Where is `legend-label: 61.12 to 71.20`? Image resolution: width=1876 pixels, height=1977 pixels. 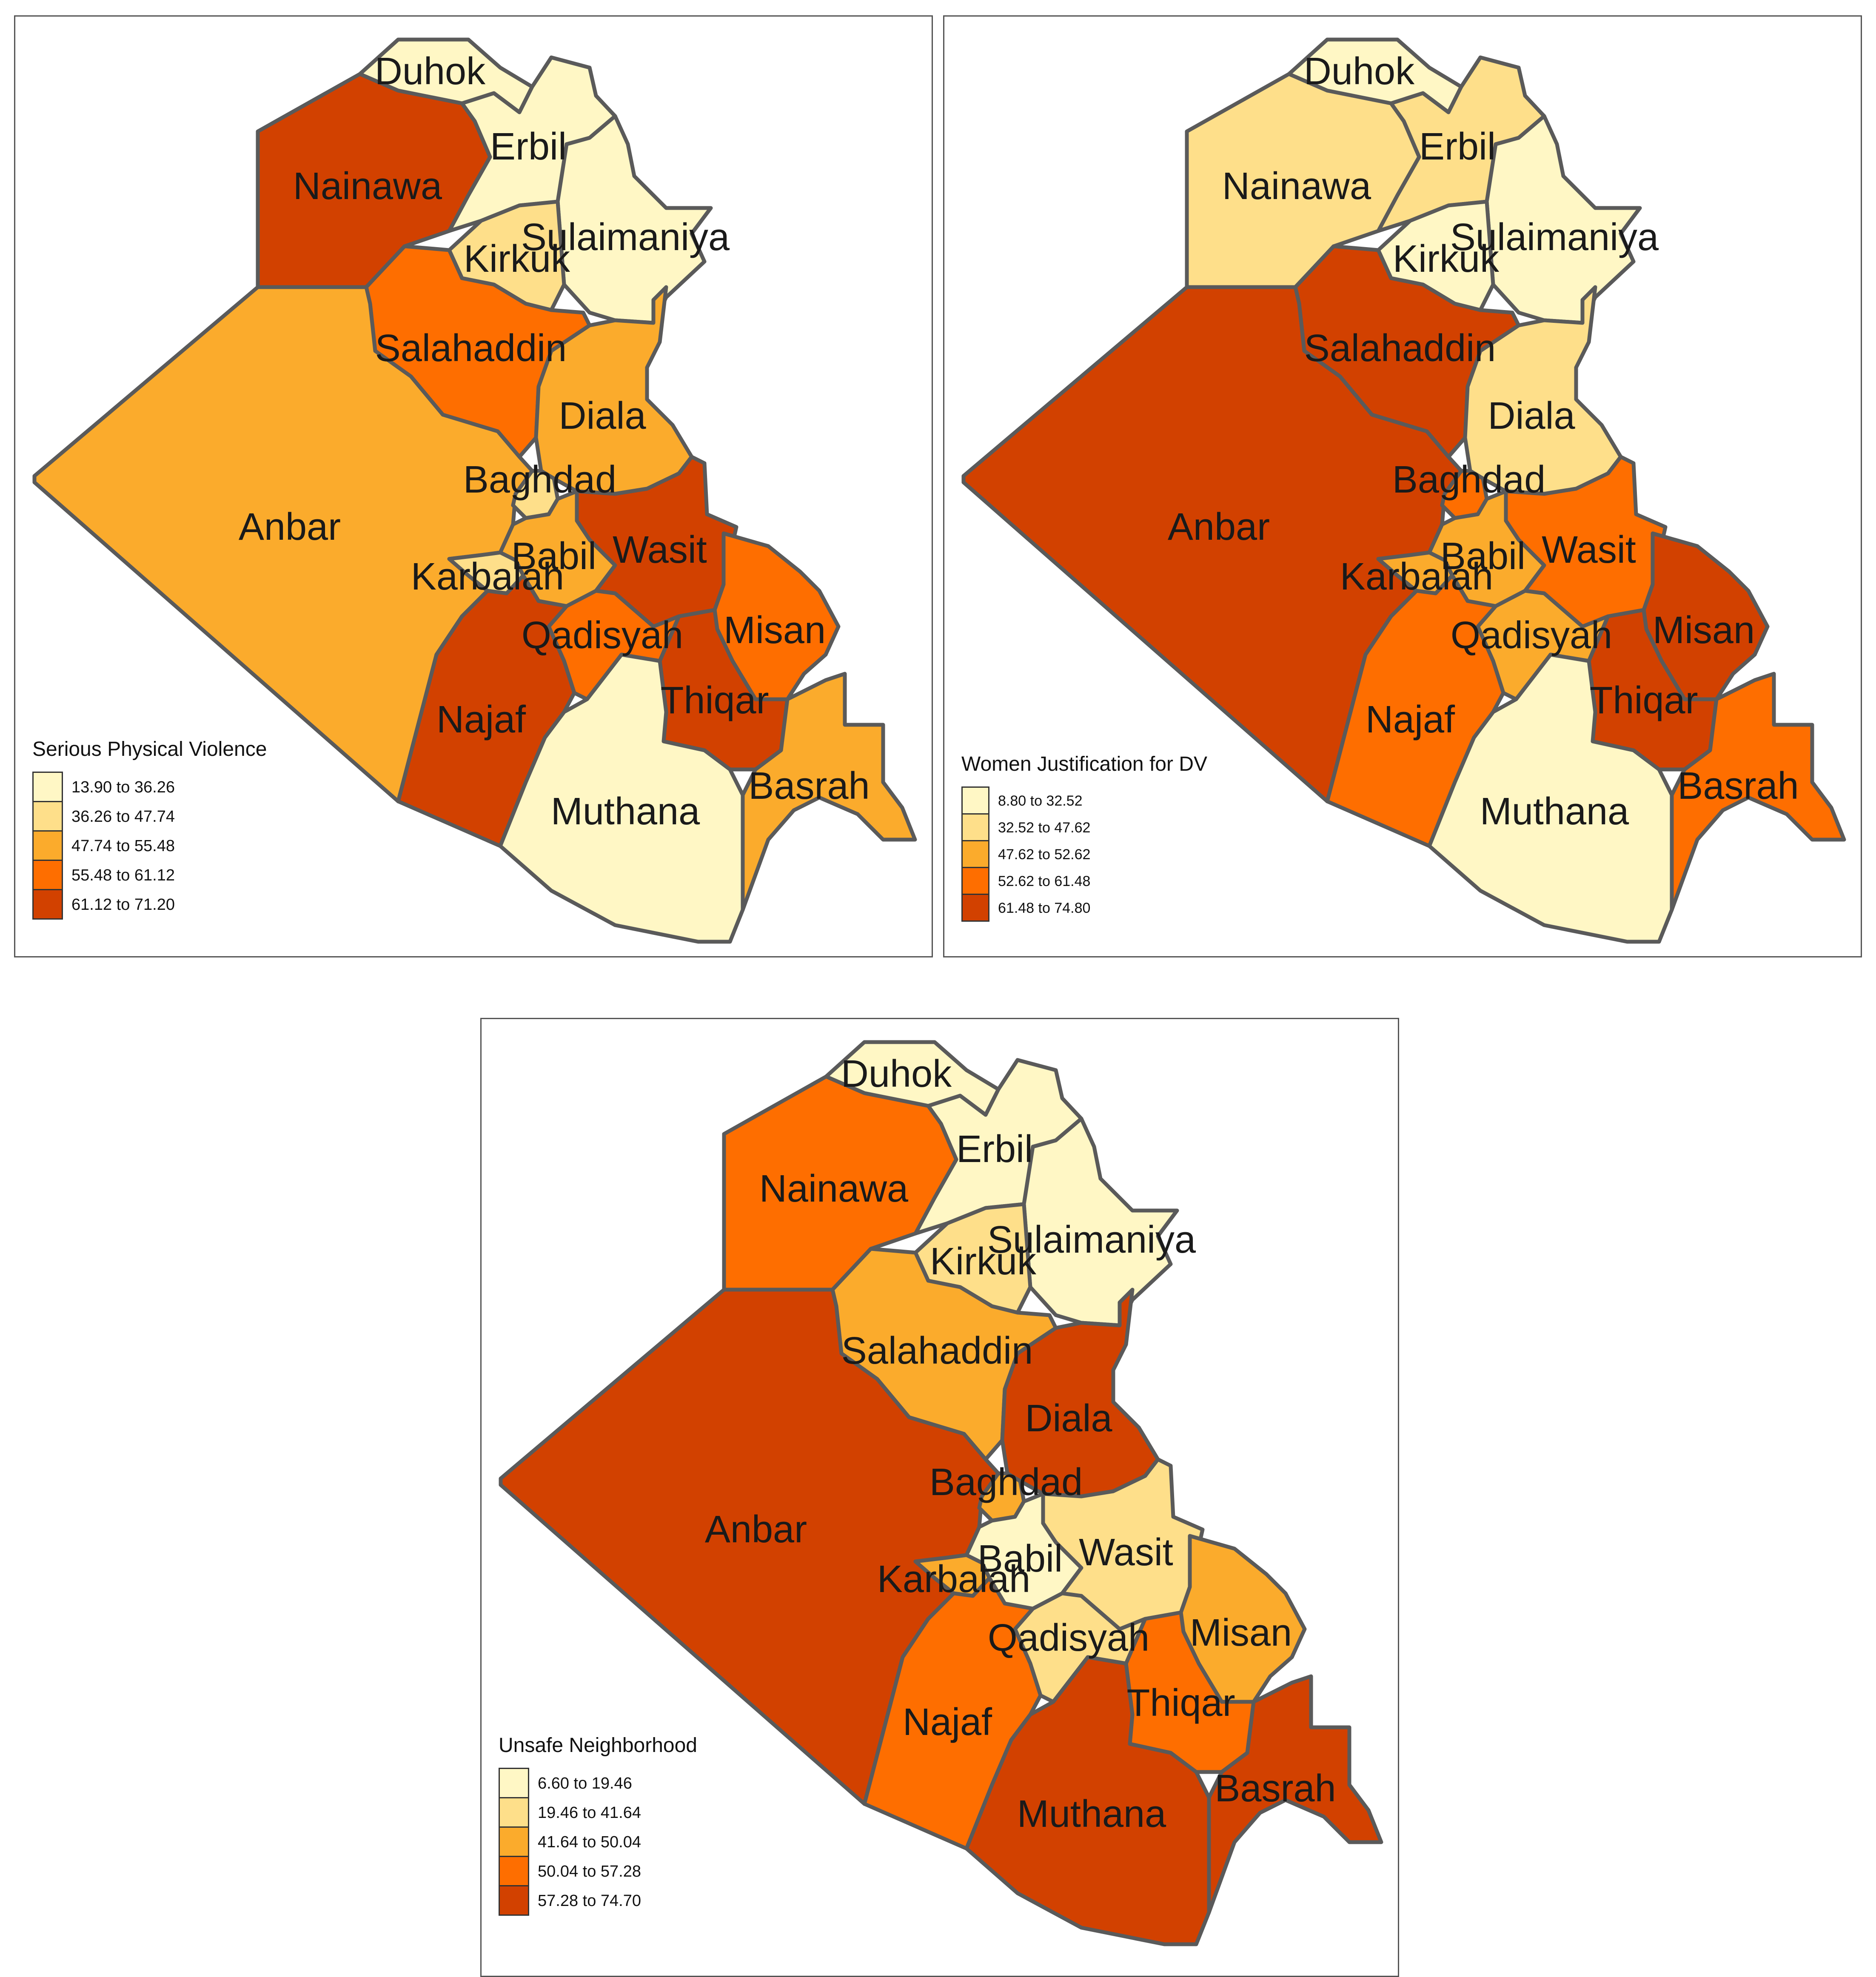
legend-label: 61.12 to 71.20 is located at coordinates (123, 905).